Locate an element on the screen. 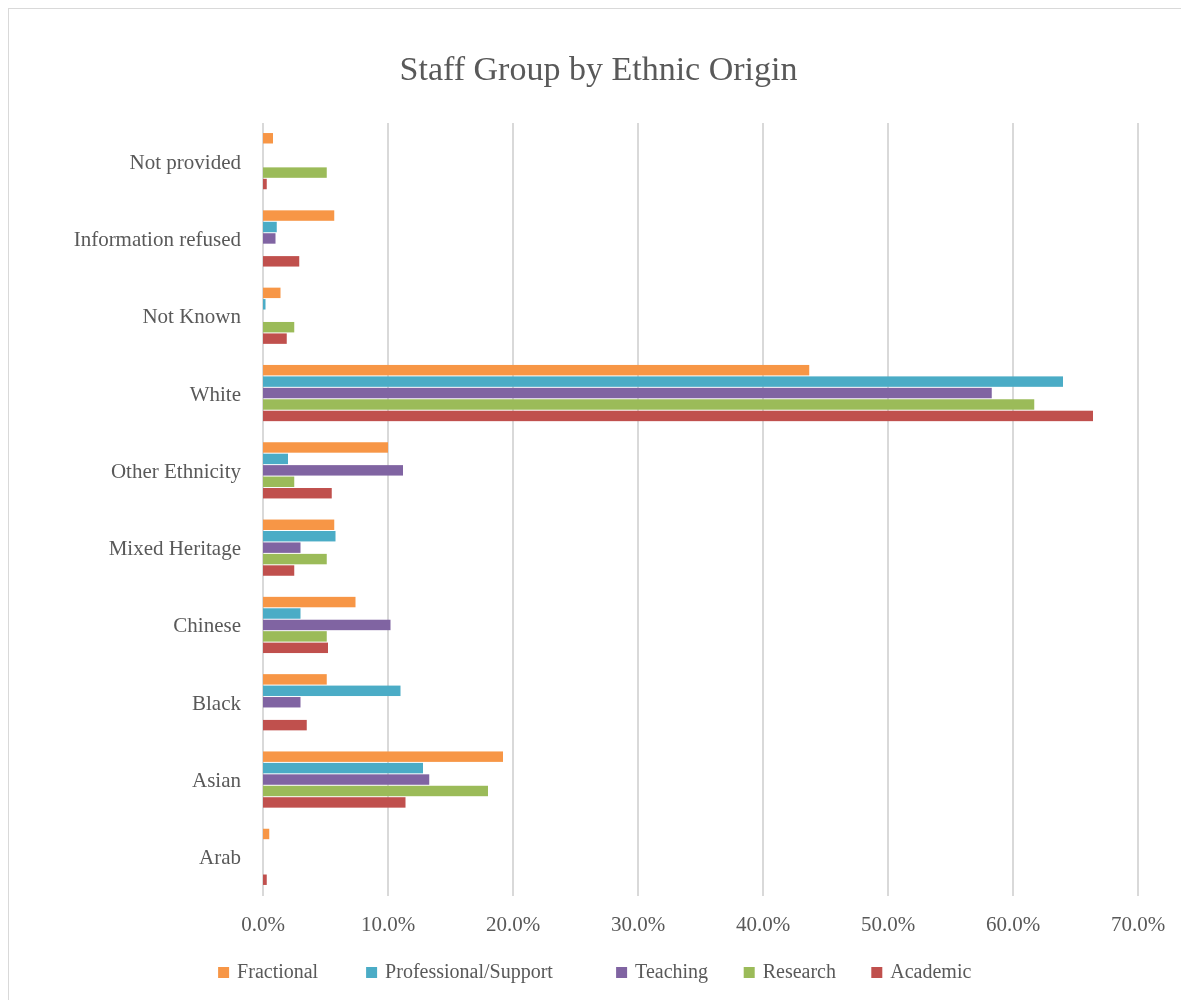  y-tick-label: Chinese is located at coordinates (207, 625).